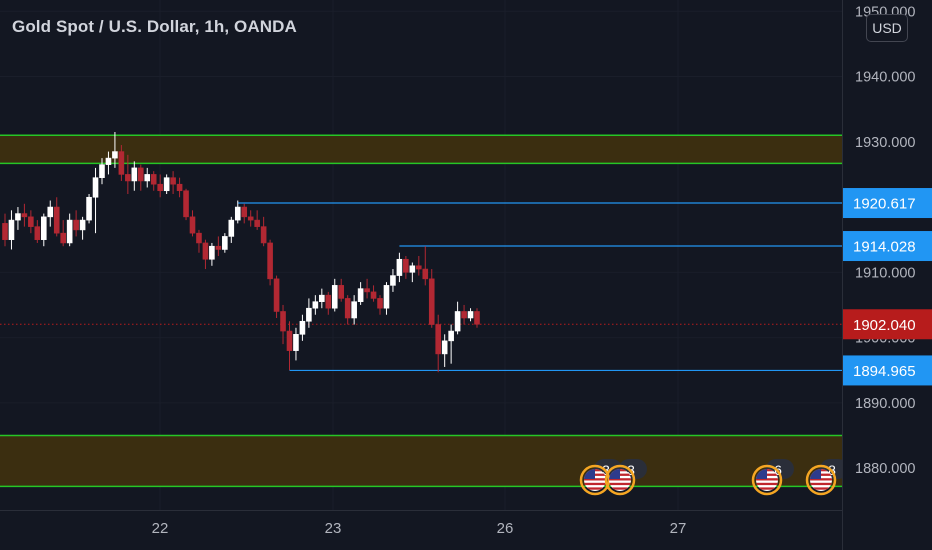 The width and height of the screenshot is (932, 550). I want to click on level-price-label-text: 1894.965, so click(884, 371).